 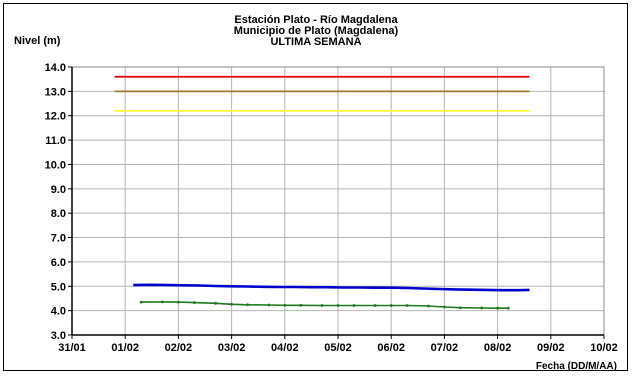 What do you see at coordinates (391, 348) in the screenshot?
I see `x-tick-label: 06/02` at bounding box center [391, 348].